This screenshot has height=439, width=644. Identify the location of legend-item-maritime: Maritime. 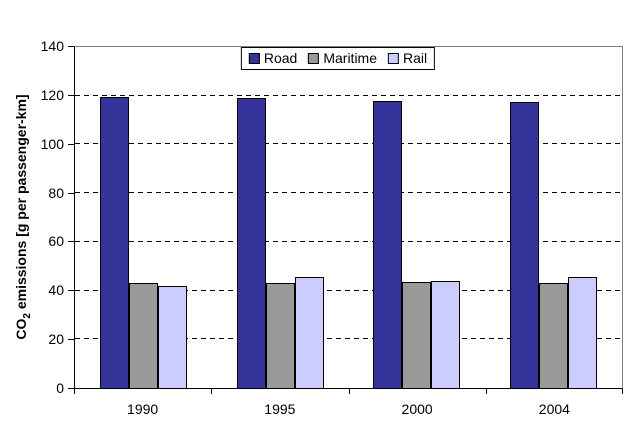
(342, 58).